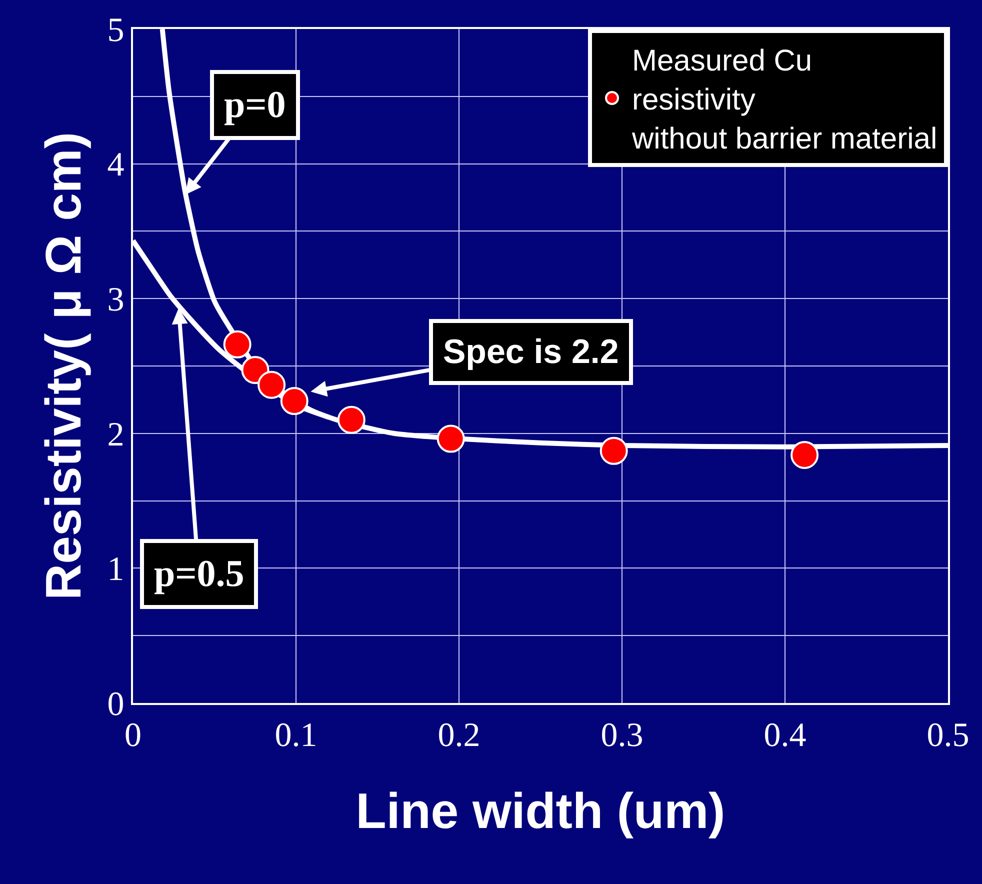 The width and height of the screenshot is (982, 884). Describe the element at coordinates (115, 30) in the screenshot. I see `y-tick-label: 5` at that location.